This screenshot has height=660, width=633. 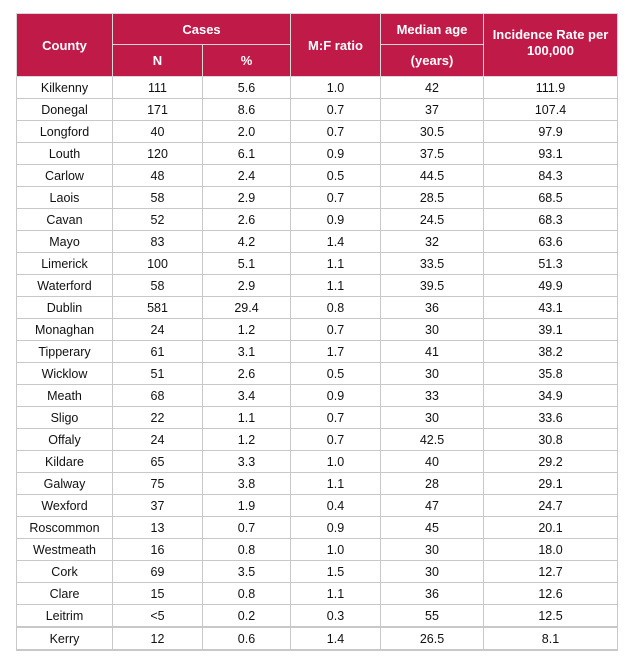 What do you see at coordinates (246, 571) in the screenshot?
I see `cell-cases-percent: 3.5` at bounding box center [246, 571].